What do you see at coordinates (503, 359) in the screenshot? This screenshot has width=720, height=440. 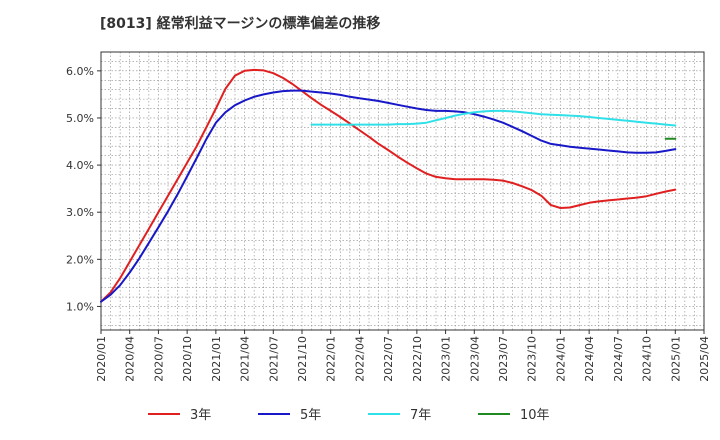 I see `x-tick-label: 2023/07` at bounding box center [503, 359].